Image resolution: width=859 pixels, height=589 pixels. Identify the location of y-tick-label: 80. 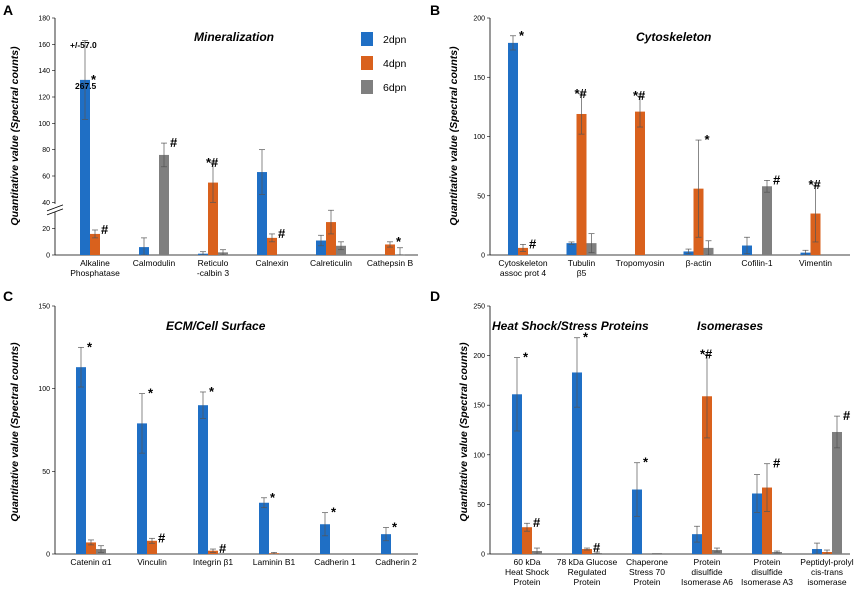
(46, 150).